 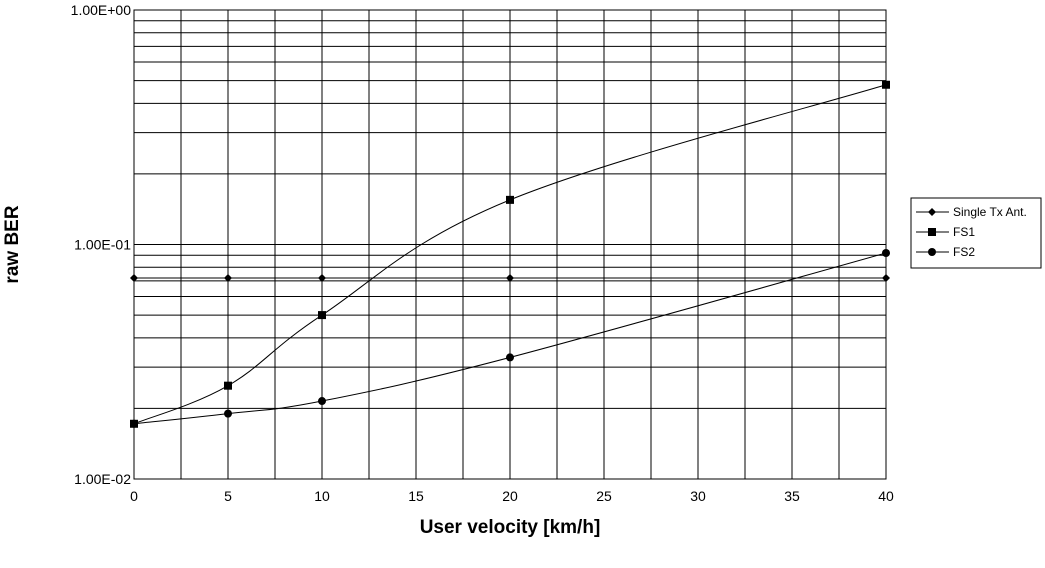 What do you see at coordinates (102, 479) in the screenshot?
I see `y-tick-label: 1.00E-02` at bounding box center [102, 479].